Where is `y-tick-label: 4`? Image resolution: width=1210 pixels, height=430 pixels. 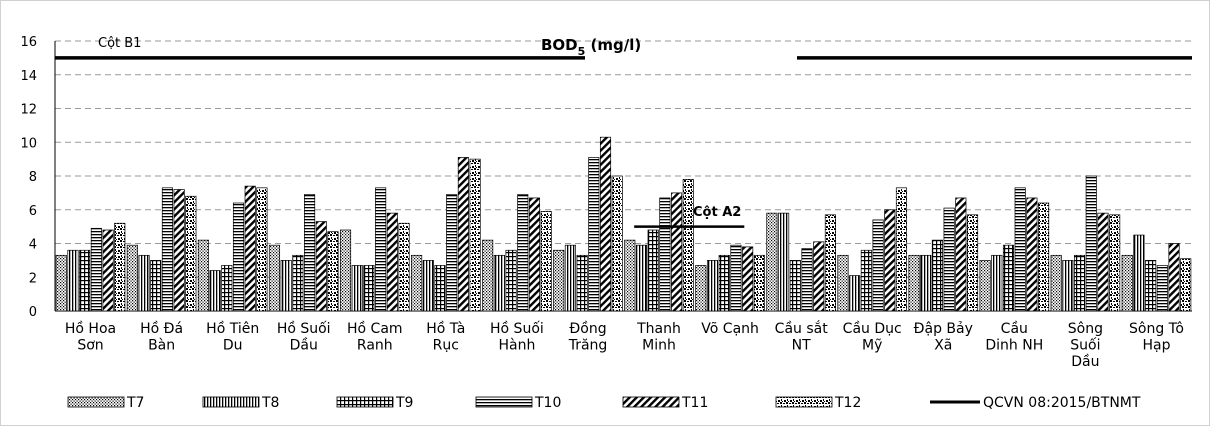 y-tick-label: 4 is located at coordinates (33, 245).